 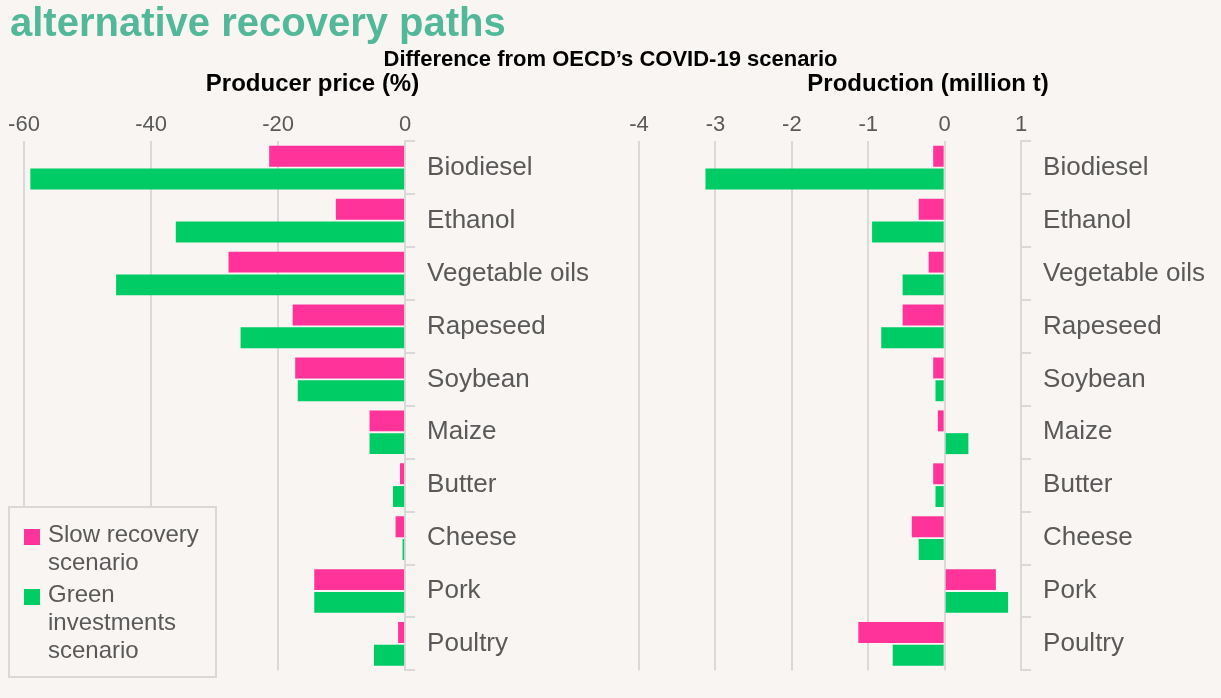 I want to click on x-tick-label: -4, so click(x=639, y=124).